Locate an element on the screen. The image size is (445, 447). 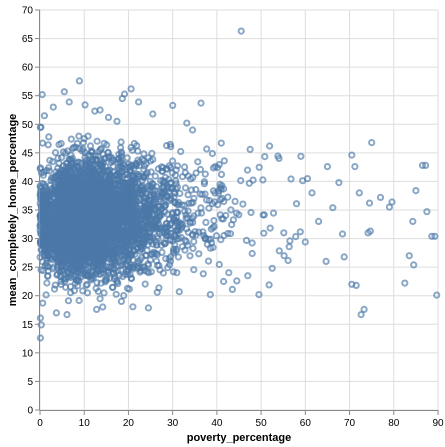
x-axis-title: poverty_percentage is located at coordinates (239, 438).